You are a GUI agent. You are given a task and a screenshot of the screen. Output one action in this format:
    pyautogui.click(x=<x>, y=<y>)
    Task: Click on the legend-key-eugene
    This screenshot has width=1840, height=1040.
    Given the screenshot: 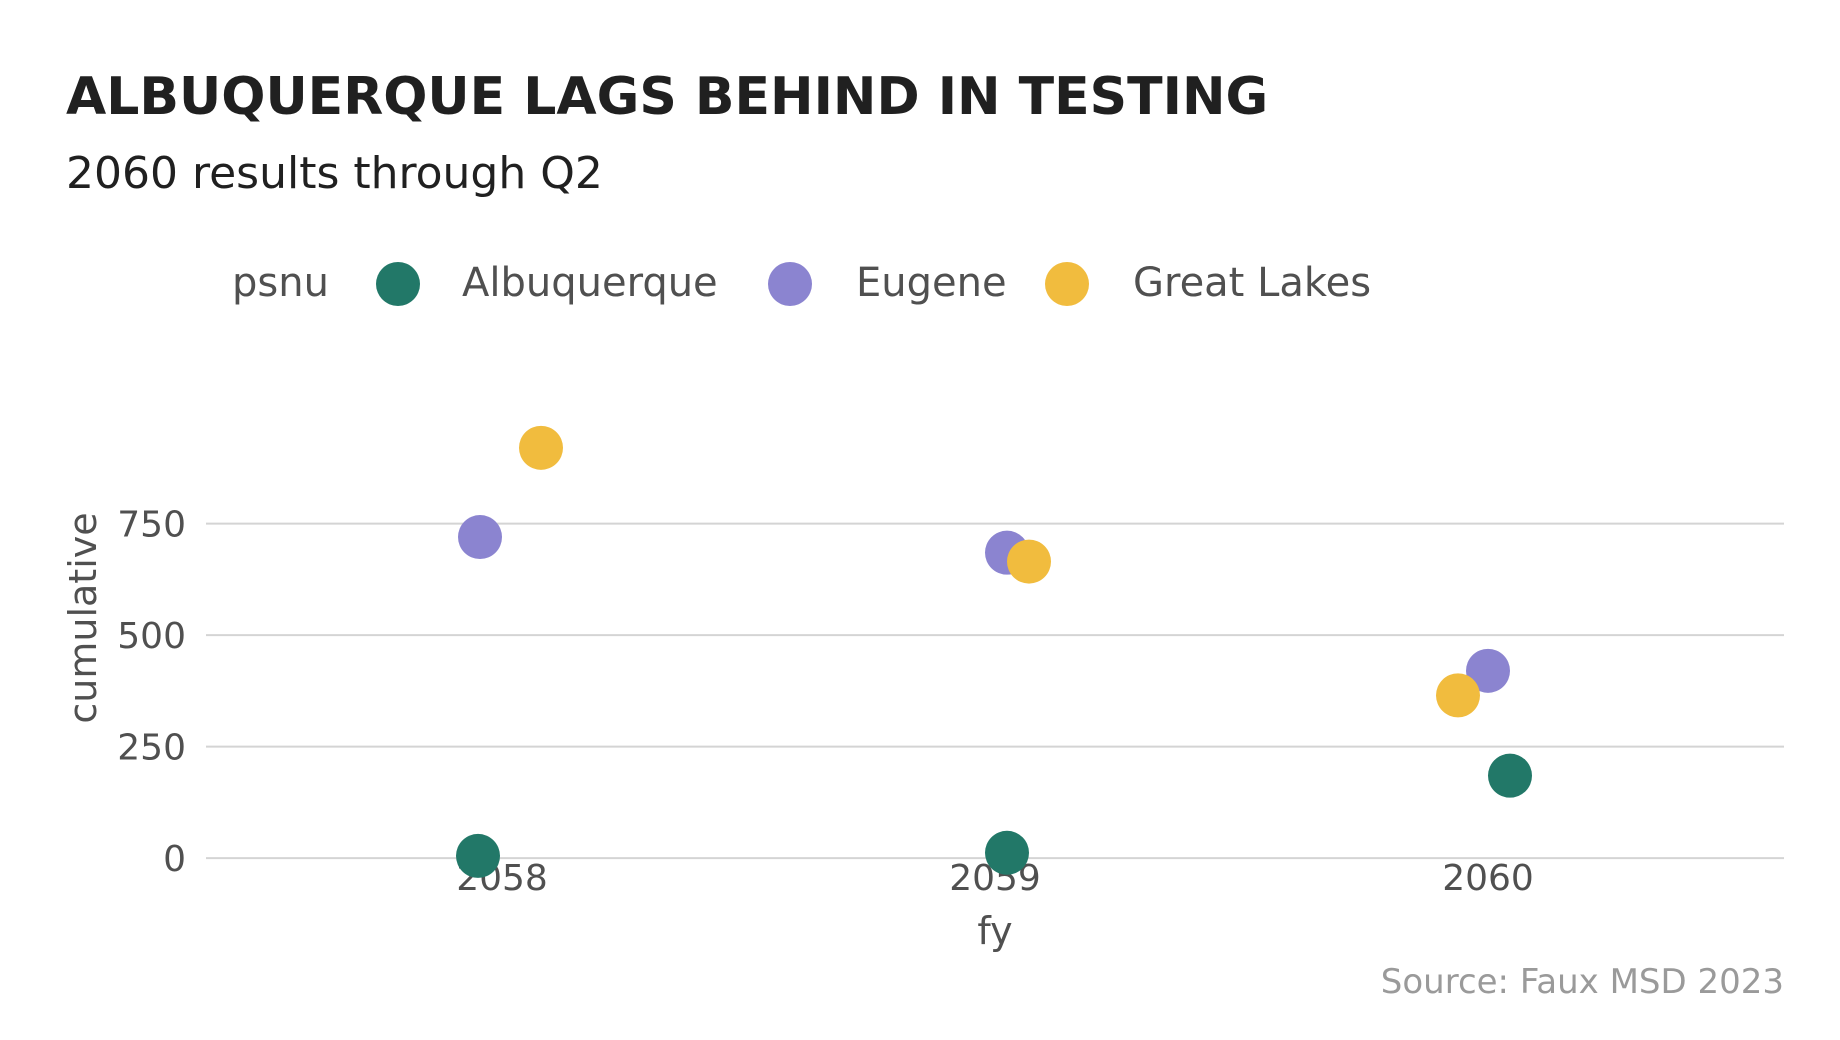 What is the action you would take?
    pyautogui.click(x=790, y=284)
    